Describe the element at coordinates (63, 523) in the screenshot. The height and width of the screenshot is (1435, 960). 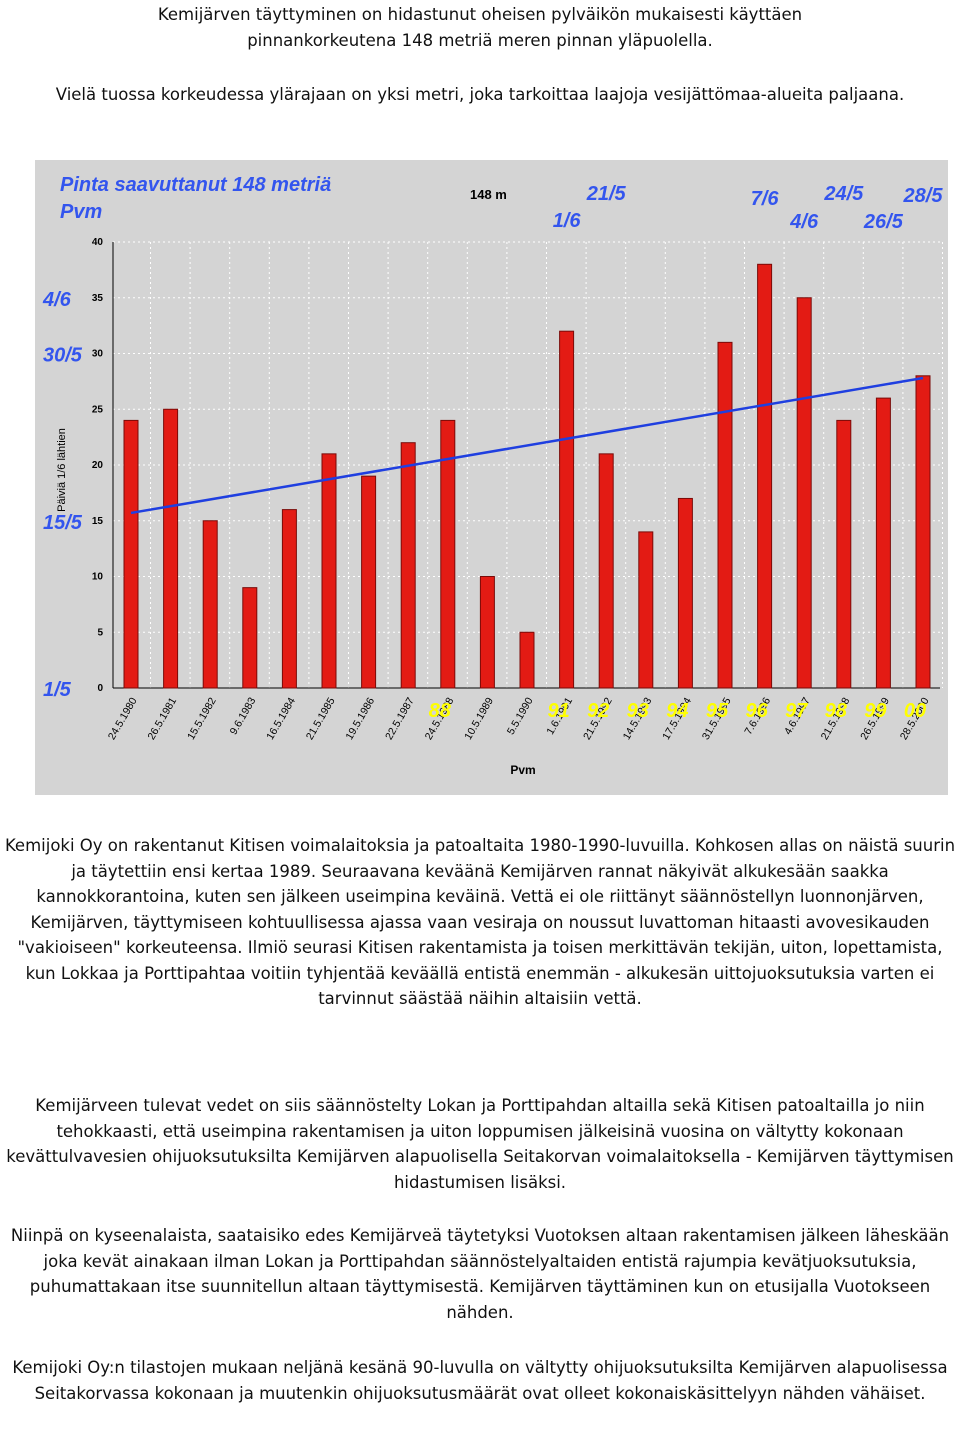
I see `side-label: 15/5` at that location.